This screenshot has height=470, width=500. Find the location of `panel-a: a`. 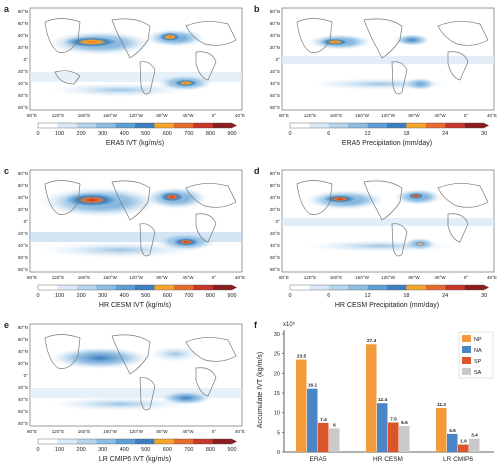

panel-a: a is located at coordinates (123, 57).